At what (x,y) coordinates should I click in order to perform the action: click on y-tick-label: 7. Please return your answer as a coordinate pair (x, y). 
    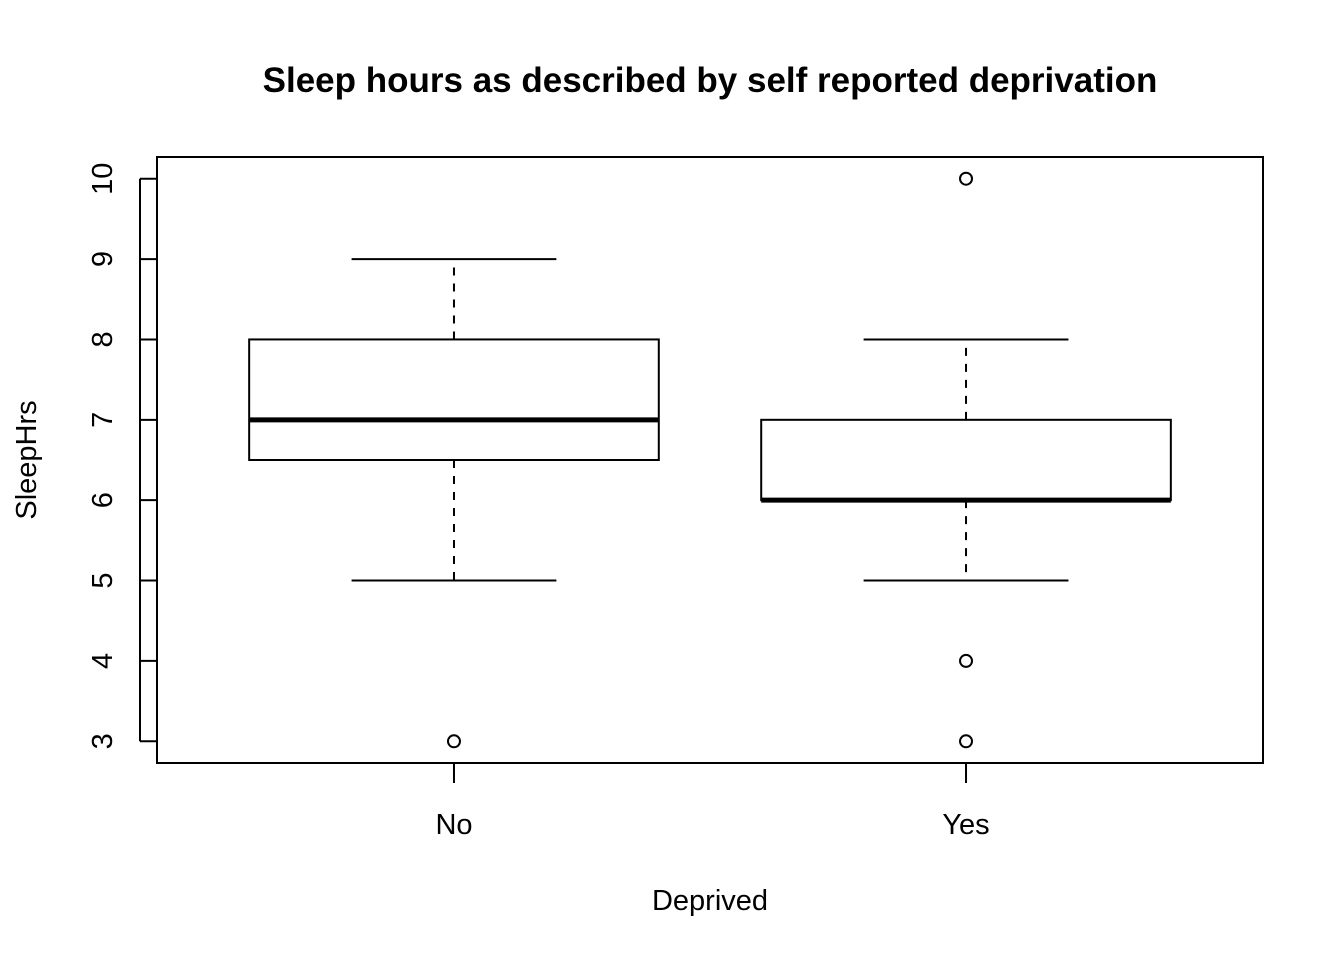
    Looking at the image, I should click on (103, 420).